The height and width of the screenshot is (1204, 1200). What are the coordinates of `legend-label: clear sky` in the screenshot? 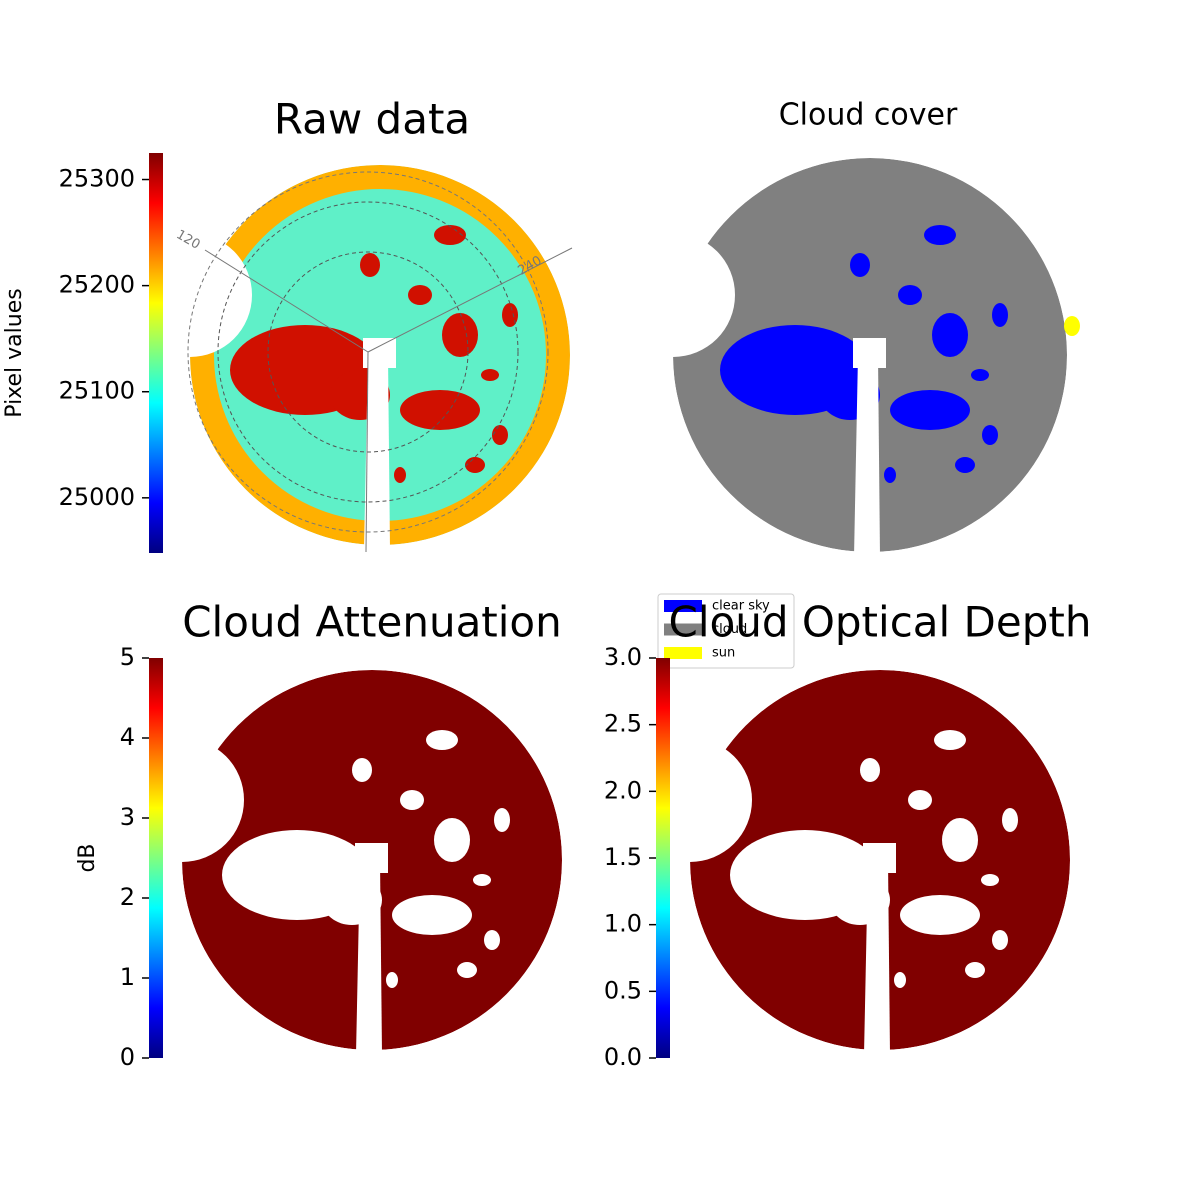 It's located at (741, 606).